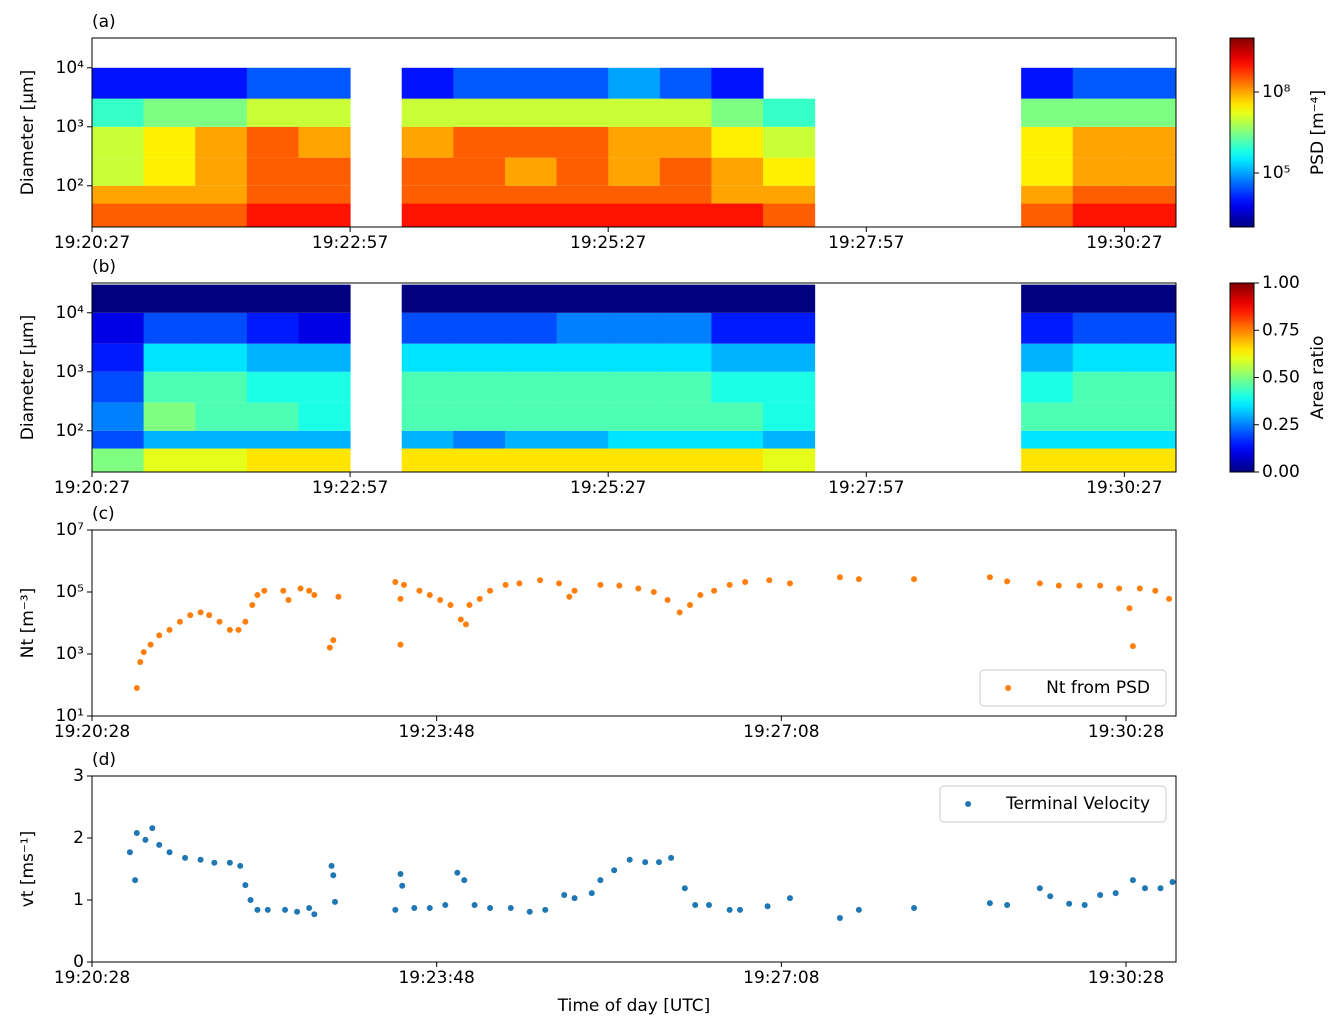 The width and height of the screenshot is (1335, 1027). I want to click on y-tick-label: 10⁴, so click(70, 68).